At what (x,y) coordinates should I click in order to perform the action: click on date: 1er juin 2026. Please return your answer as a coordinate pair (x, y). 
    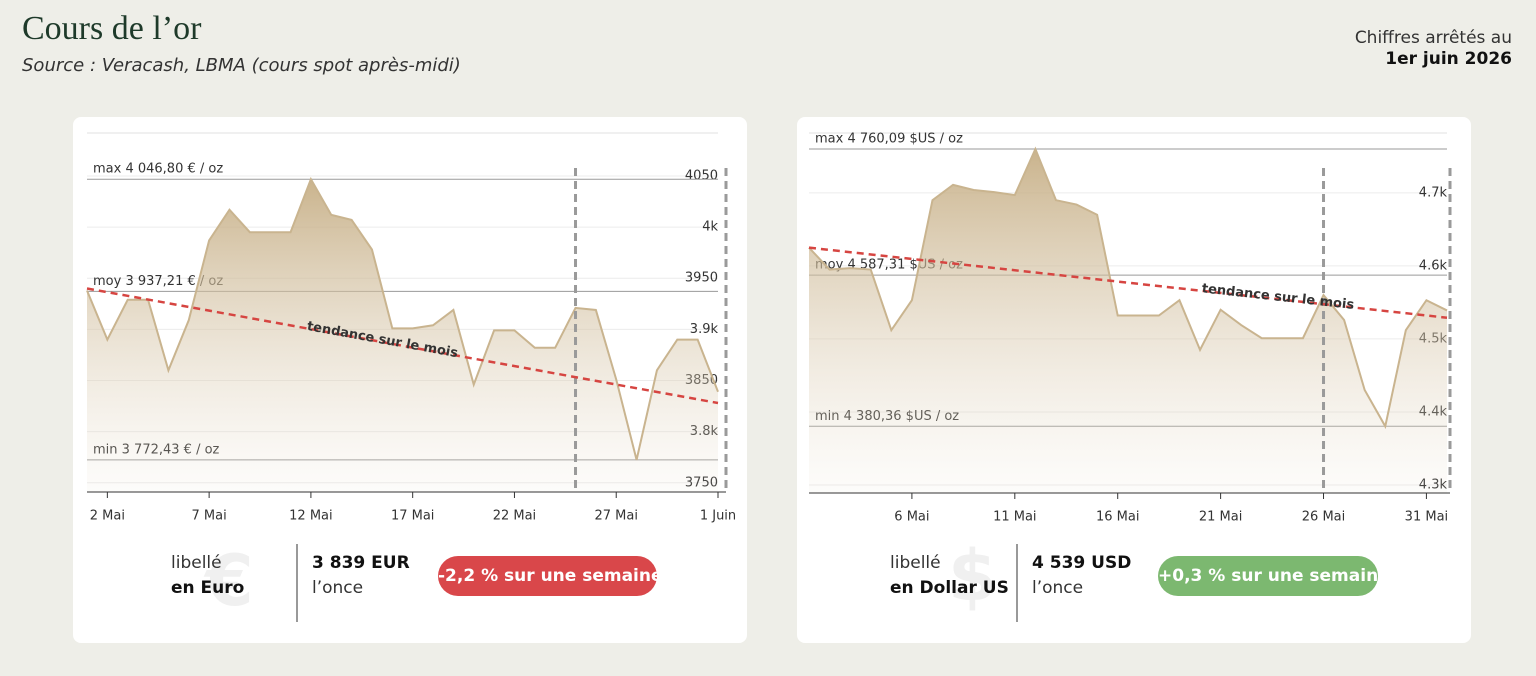
    Looking at the image, I should click on (1448, 59).